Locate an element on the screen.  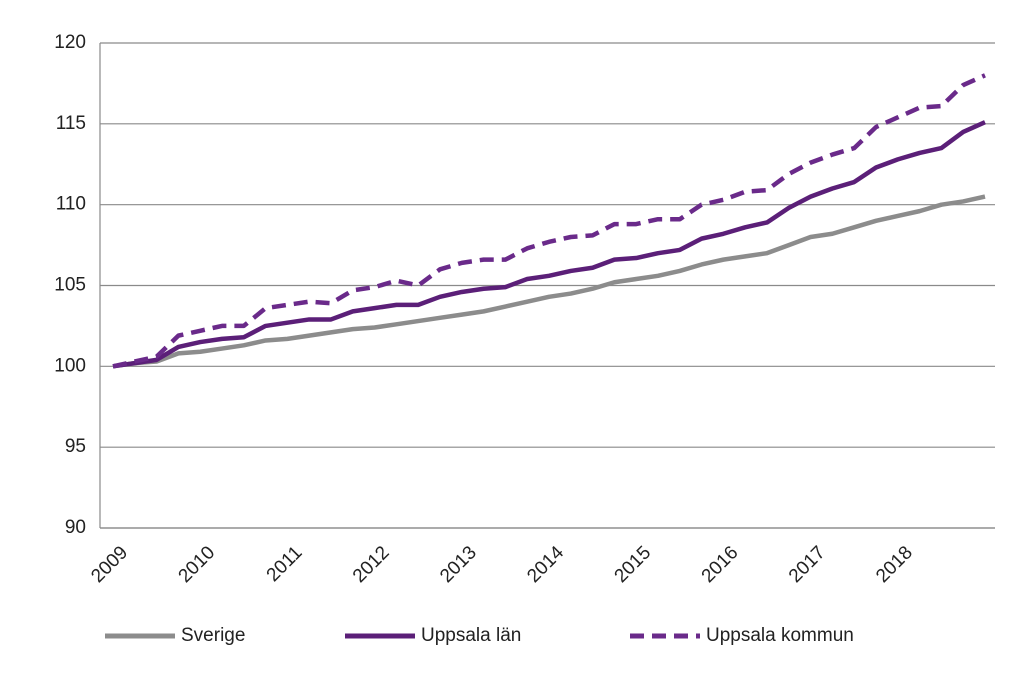
legend-label: Uppsala kommun is located at coordinates (780, 635).